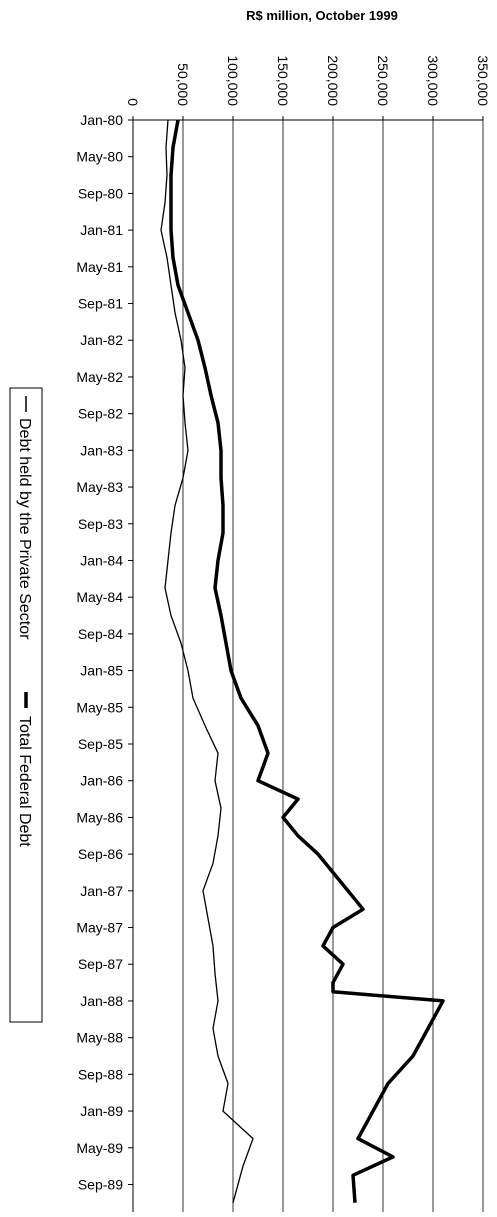 The width and height of the screenshot is (497, 1217). What do you see at coordinates (101, 120) in the screenshot?
I see `category-tick-label: Jan-80` at bounding box center [101, 120].